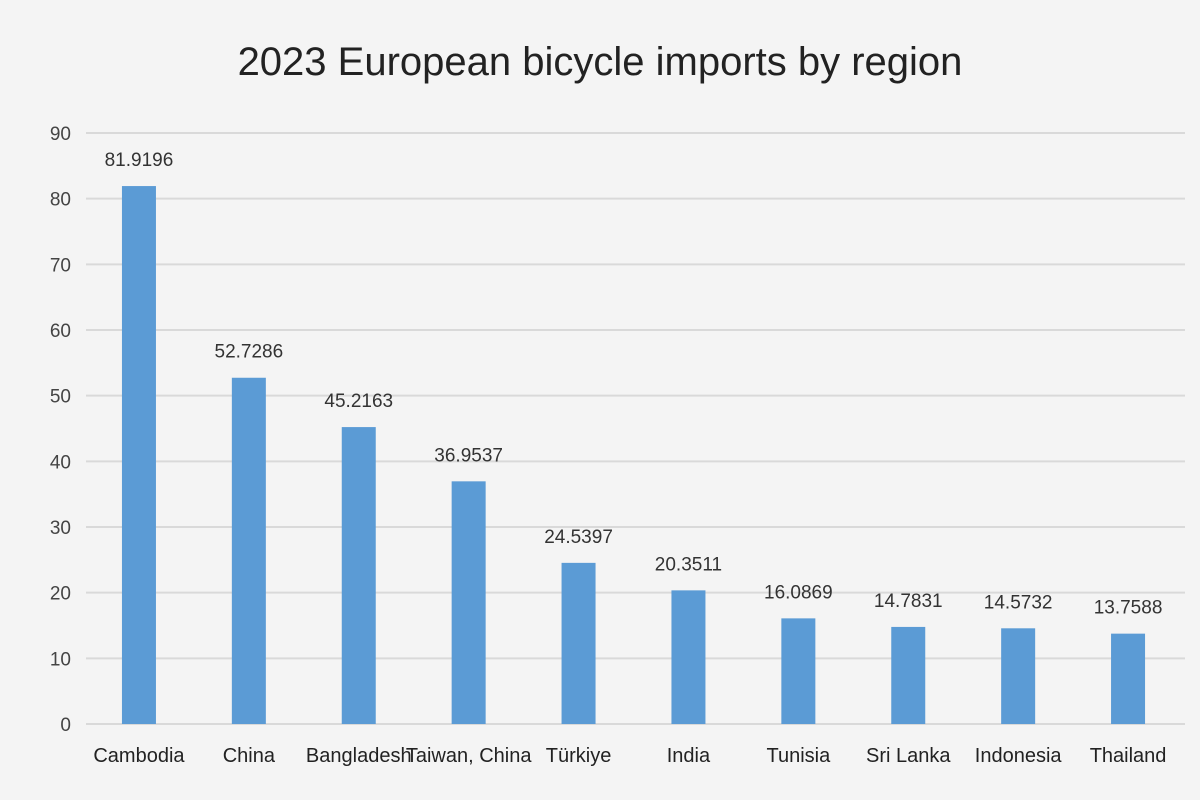  I want to click on data-label: 16.0869, so click(798, 592).